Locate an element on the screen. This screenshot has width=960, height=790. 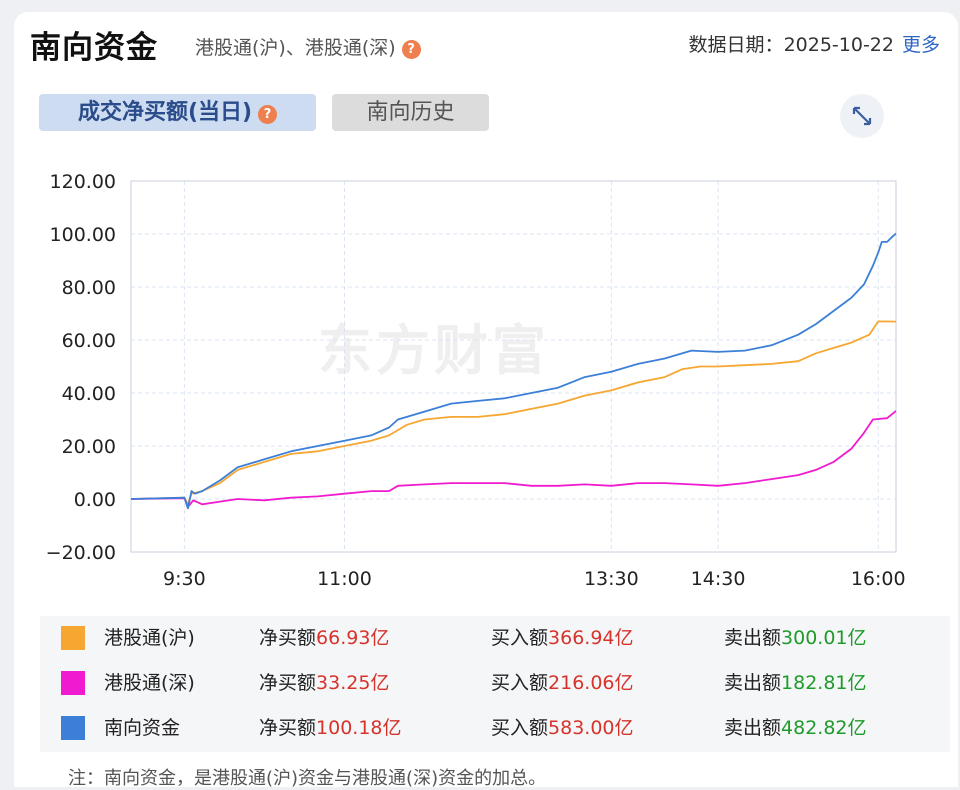
legend-sell: 卖出额300.01亿 is located at coordinates (795, 638).